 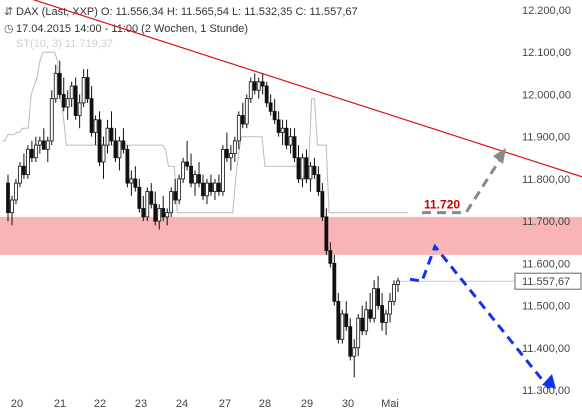 I want to click on x-tick-label: 28, so click(x=265, y=404).